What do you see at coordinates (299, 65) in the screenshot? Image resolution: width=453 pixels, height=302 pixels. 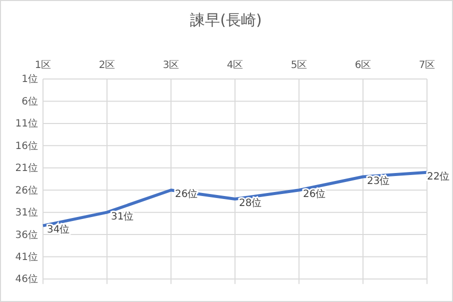 I see `x-tick-label: 5区` at bounding box center [299, 65].